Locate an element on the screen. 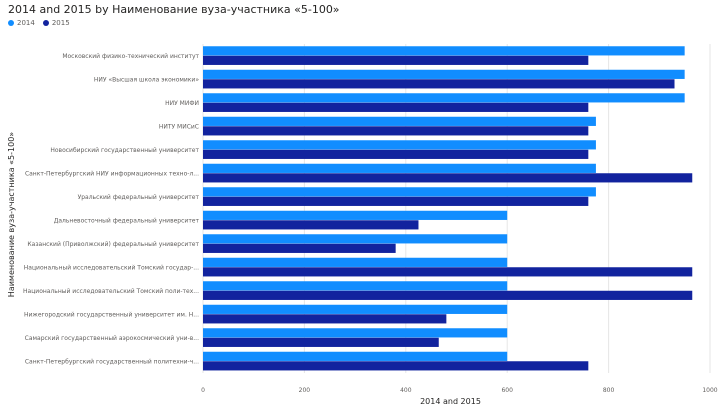 This screenshot has width=720, height=411. category-label: Дальневосточный федеральный университет is located at coordinates (127, 220).